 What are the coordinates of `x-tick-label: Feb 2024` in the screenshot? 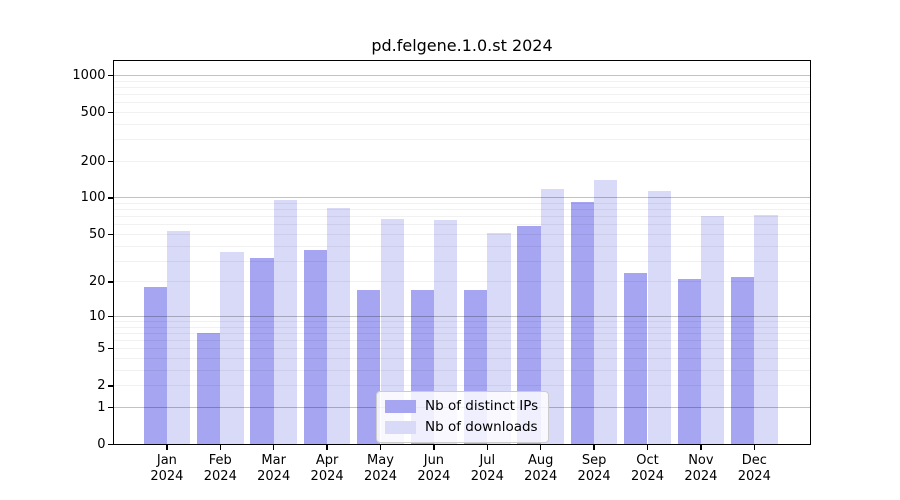 It's located at (220, 468).